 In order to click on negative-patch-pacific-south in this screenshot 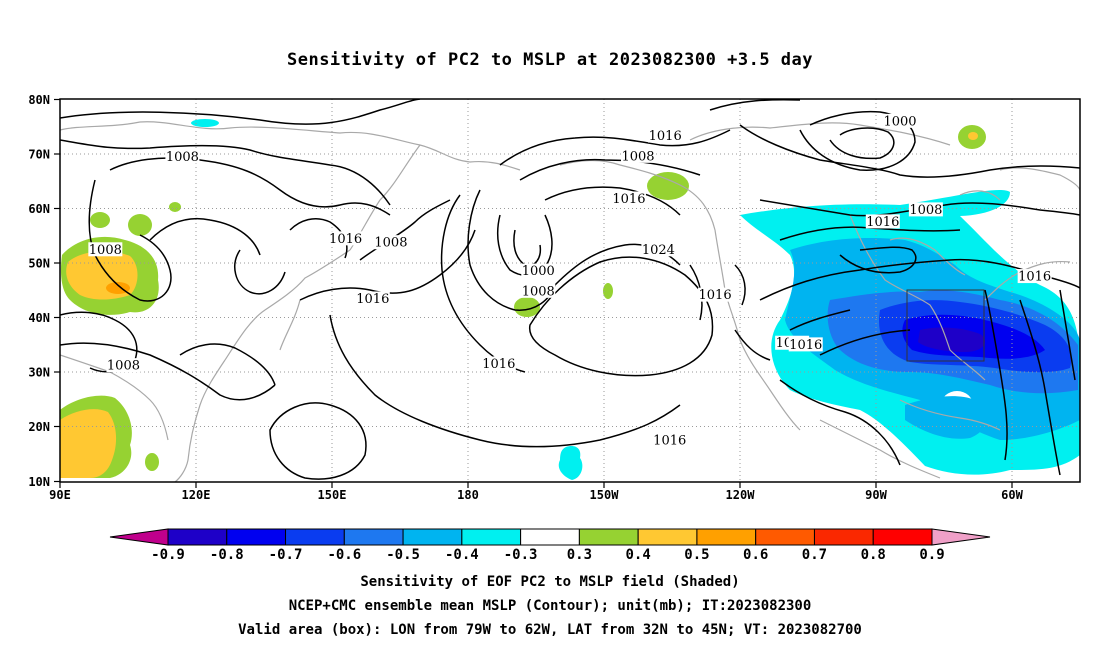, I will do `click(570, 463)`.